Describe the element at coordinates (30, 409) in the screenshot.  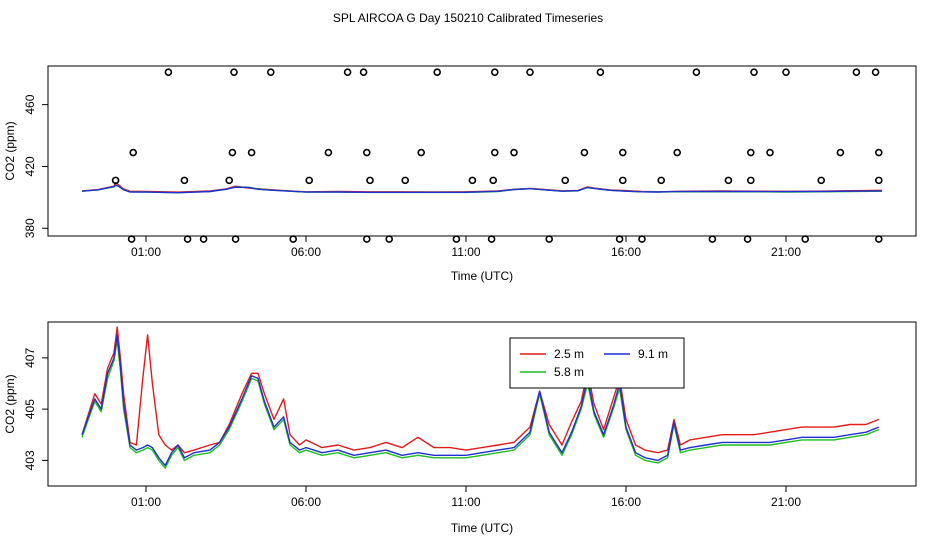
I see `y-tick-label: 405` at that location.